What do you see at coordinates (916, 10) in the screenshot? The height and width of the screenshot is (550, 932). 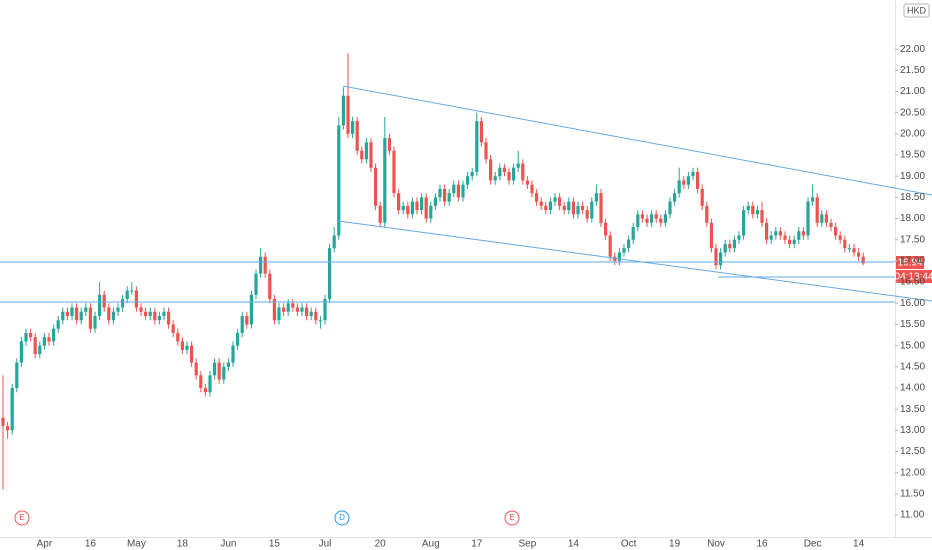 I see `currency-box` at bounding box center [916, 10].